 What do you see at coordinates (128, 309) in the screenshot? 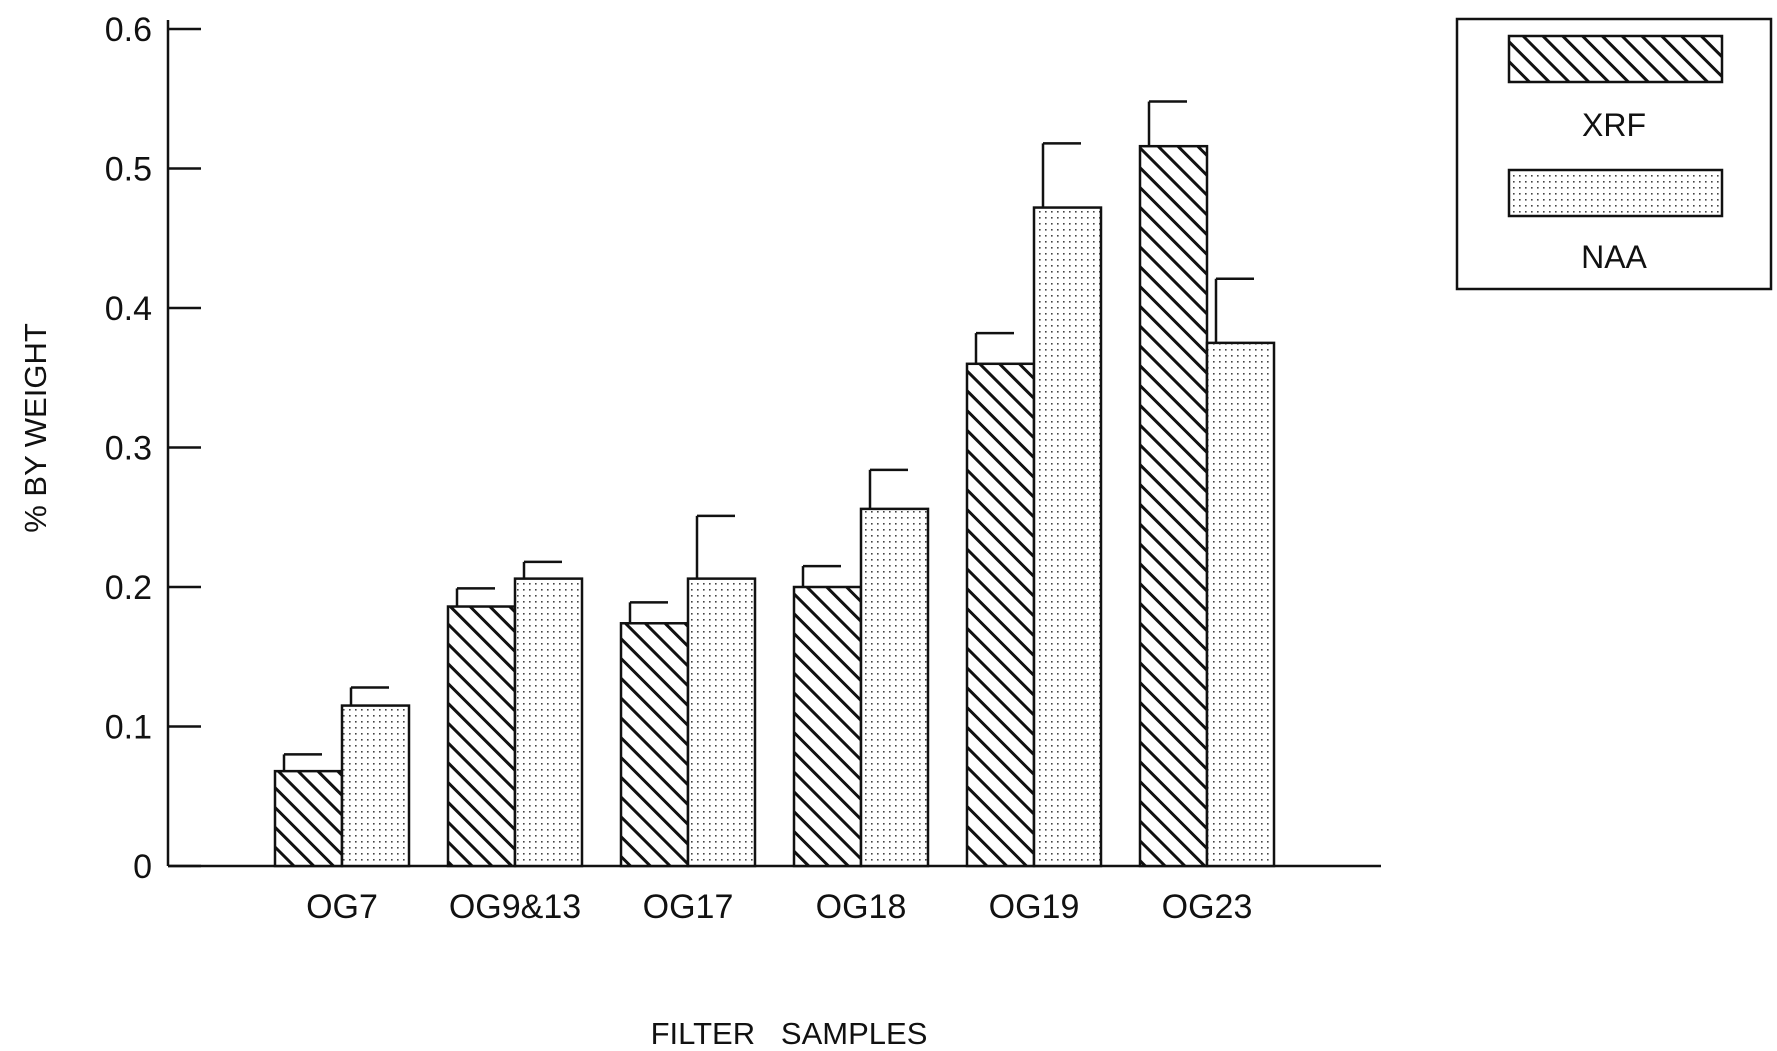
I see `y-tick-label: 0.4` at bounding box center [128, 309].